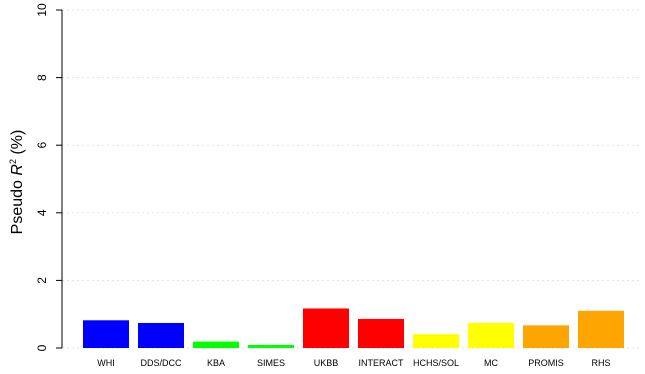 The image size is (645, 374). I want to click on y-ticks: 0 2 4 6 8 10, so click(48, 177).